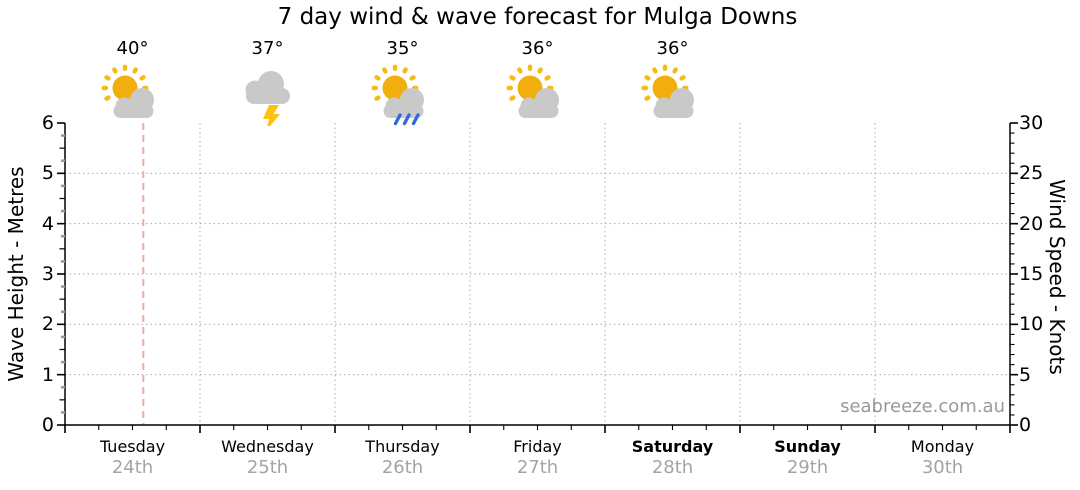  Describe the element at coordinates (47, 324) in the screenshot. I see `wave-axis-tick-label: 2` at that location.